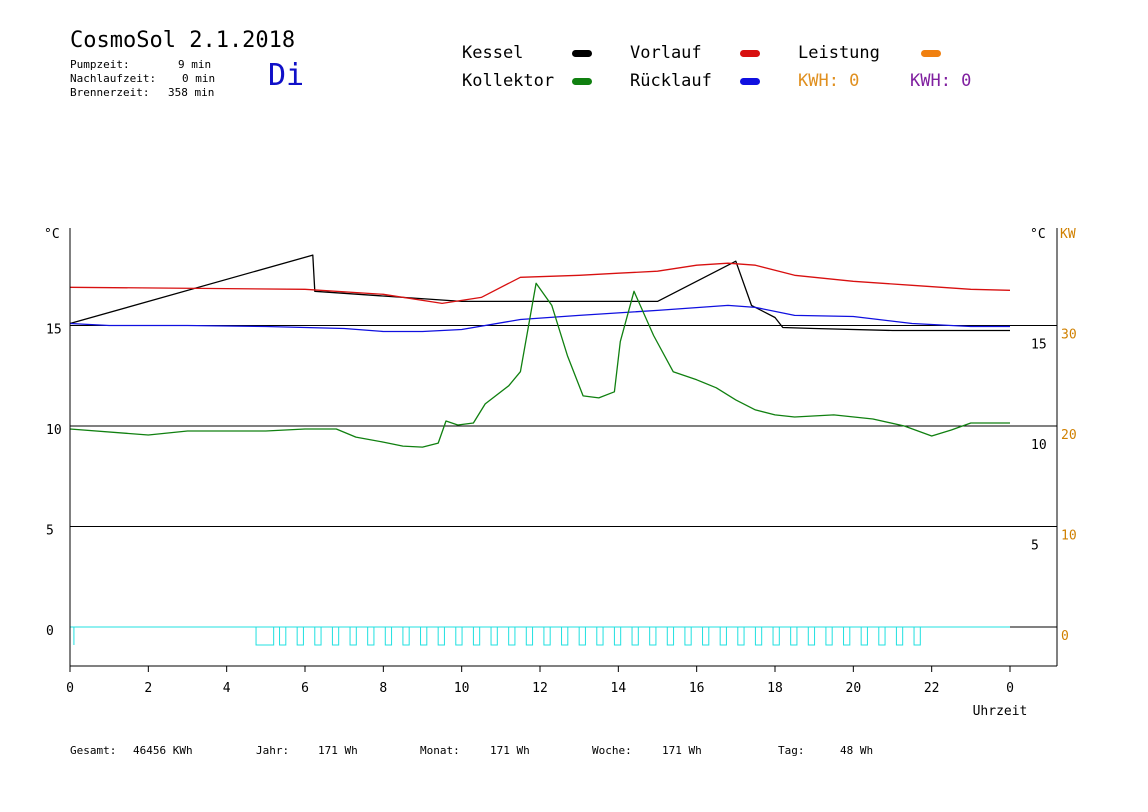 Image resolution: width=1148 pixels, height=812 pixels. I want to click on y-right-tick-label: 10, so click(1039, 445).